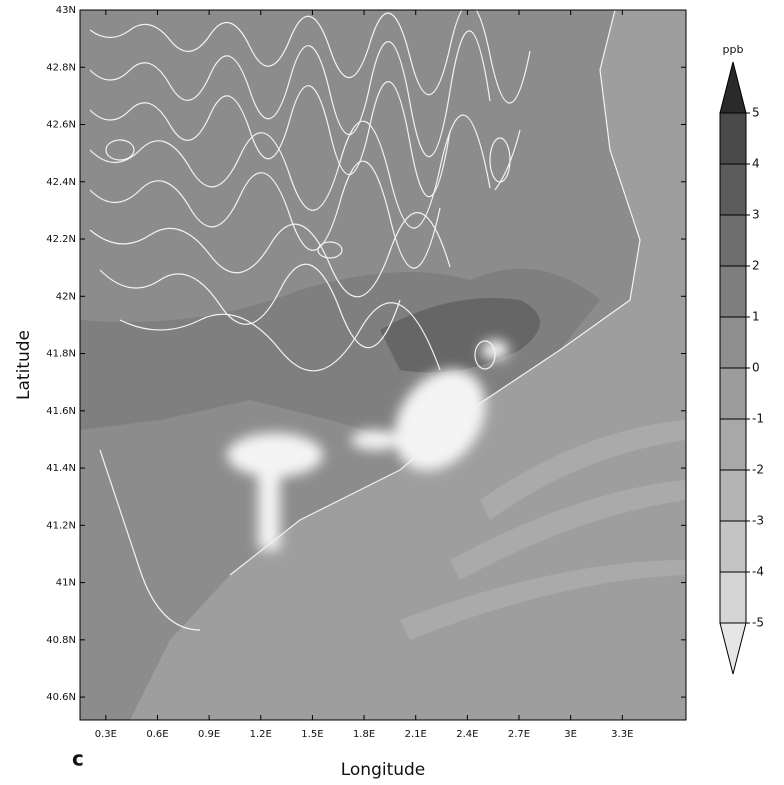 This screenshot has width=784, height=785. Describe the element at coordinates (756, 317) in the screenshot. I see `colorbar-tick-label: 1` at that location.